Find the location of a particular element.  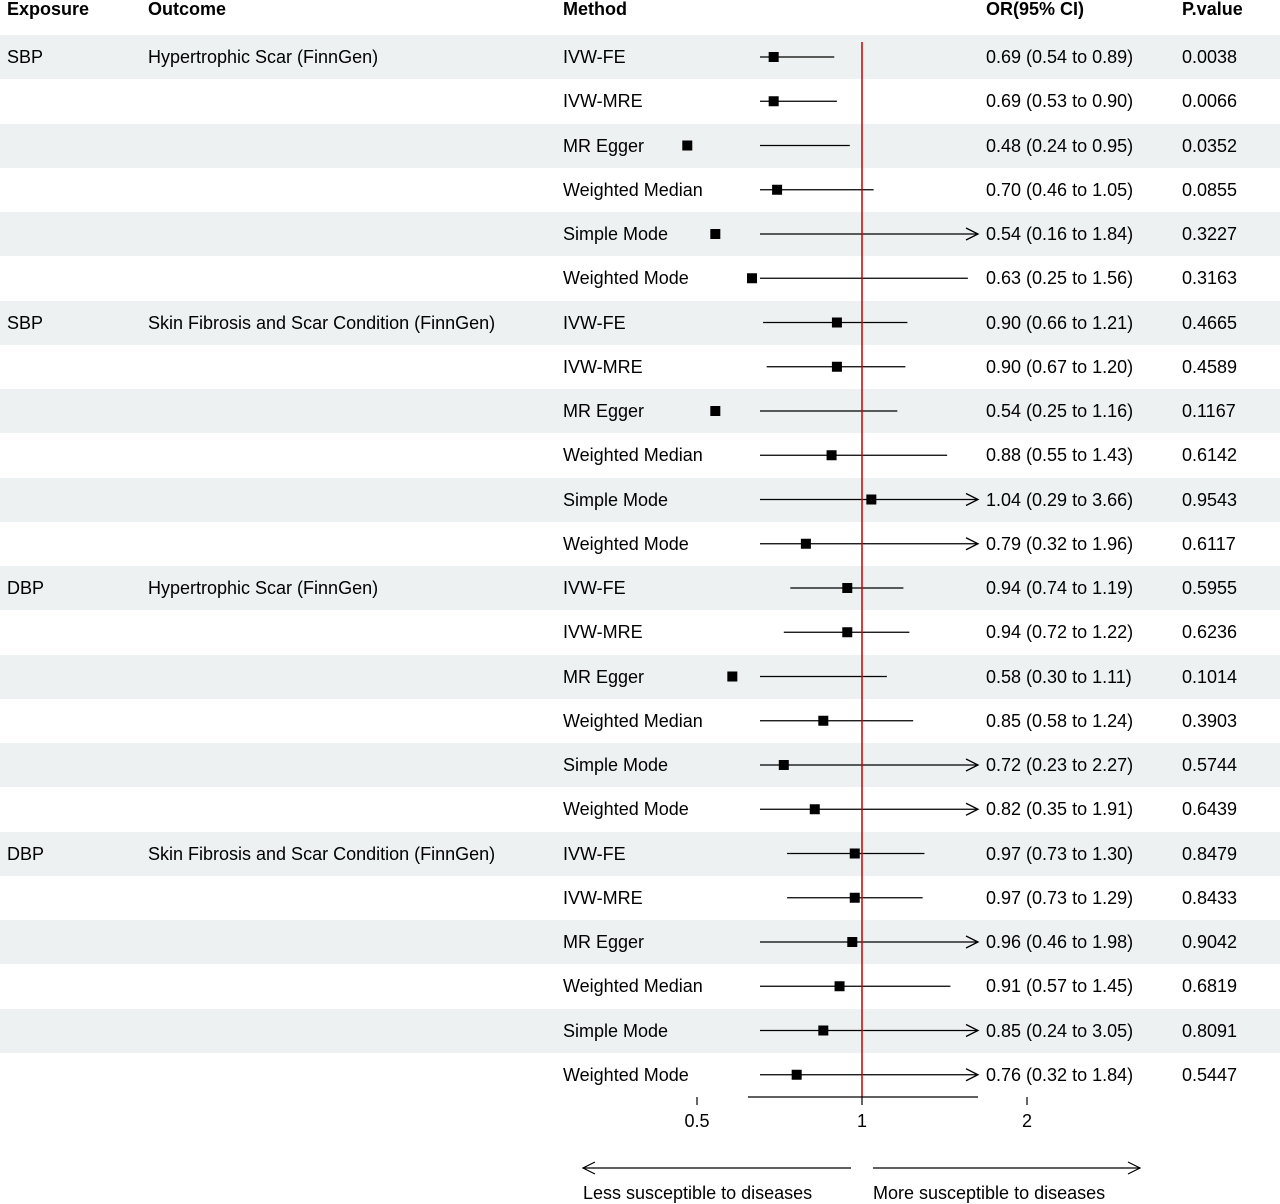

header-or-ci: OR(95% CI) is located at coordinates (1035, 9).